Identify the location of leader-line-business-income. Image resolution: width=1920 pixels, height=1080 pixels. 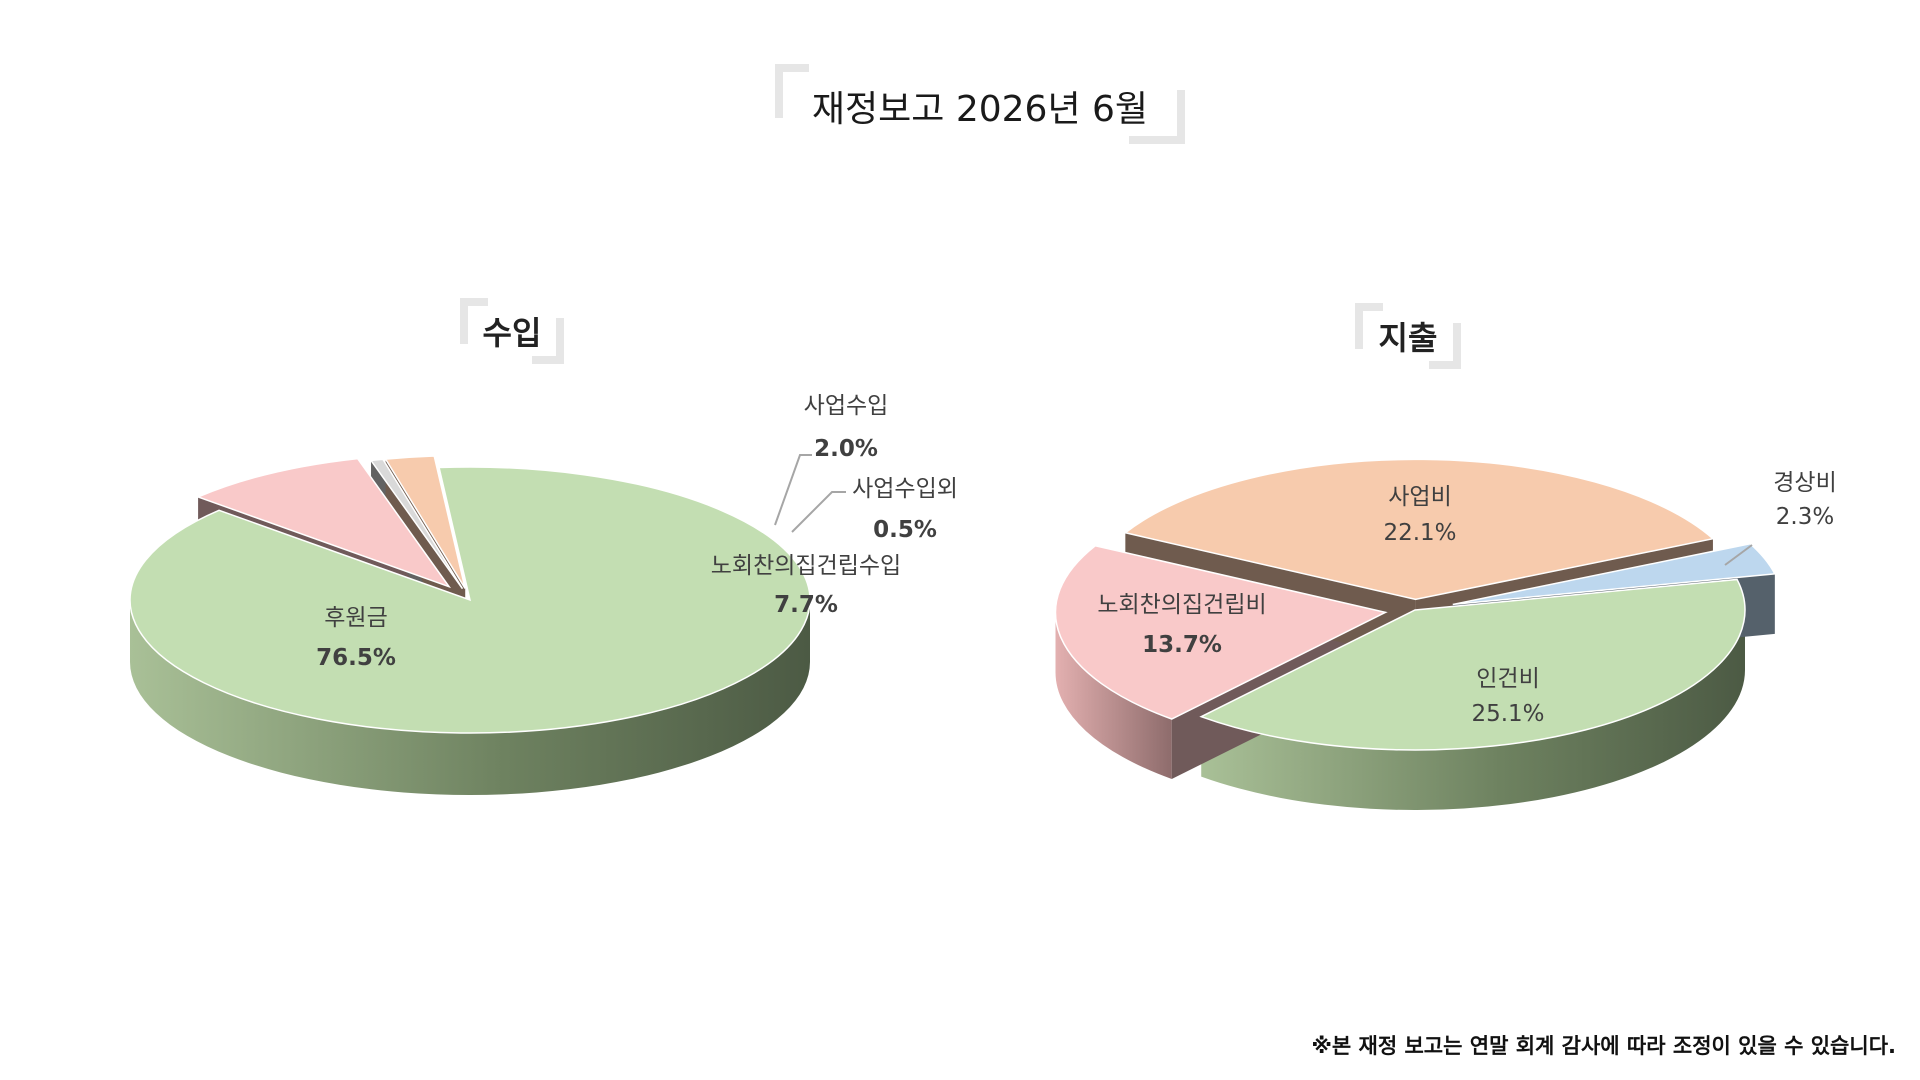
(793, 490).